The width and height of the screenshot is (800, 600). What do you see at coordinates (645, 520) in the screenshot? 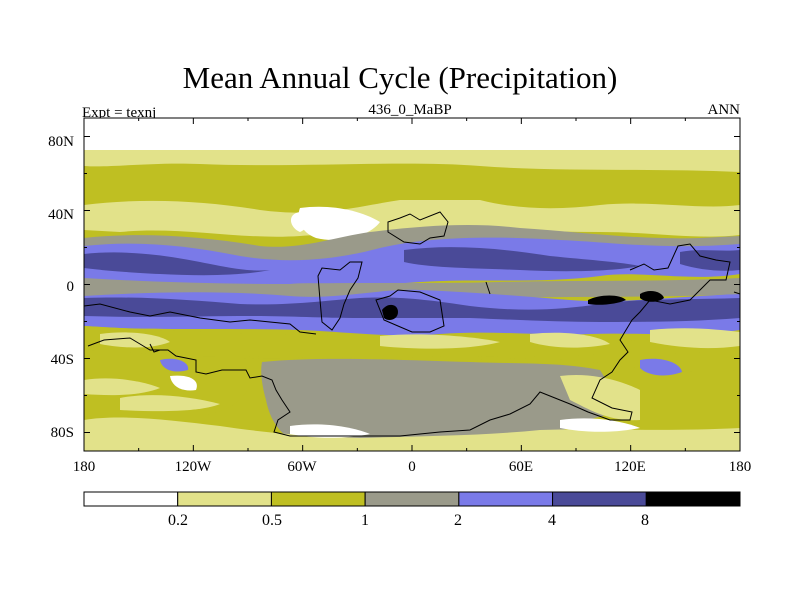
I see `colorbar-label-8: 8` at bounding box center [645, 520].